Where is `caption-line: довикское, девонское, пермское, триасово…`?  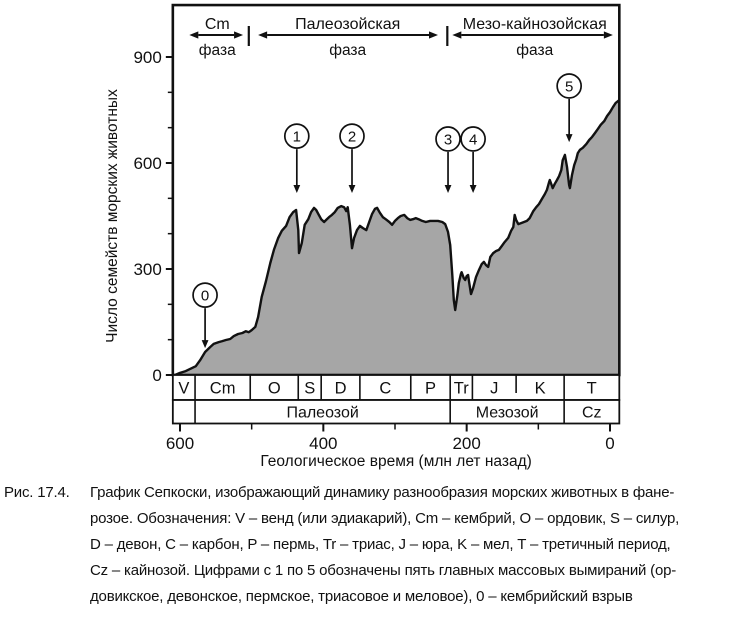
caption-line: довикское, девонское, пермское, триасово… is located at coordinates (361, 596).